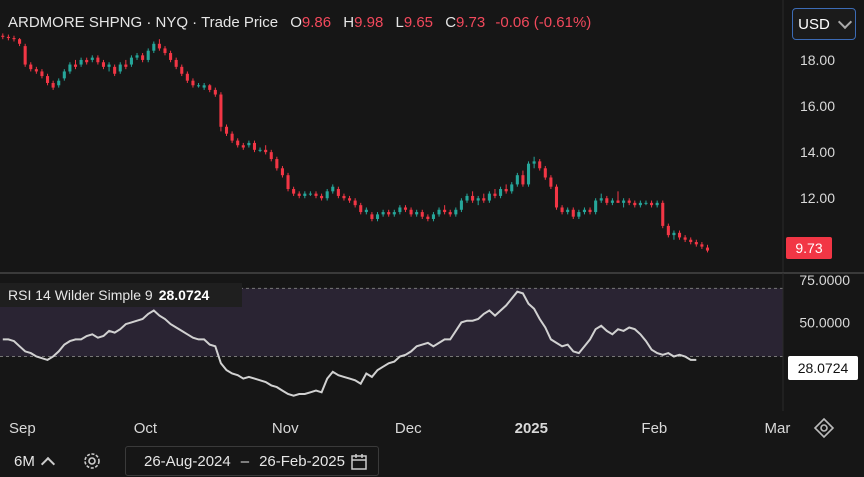 This screenshot has height=477, width=864. What do you see at coordinates (432, 427) in the screenshot?
I see `time-axis: Sep Oct Nov Dec 2025 Feb Mar` at bounding box center [432, 427].